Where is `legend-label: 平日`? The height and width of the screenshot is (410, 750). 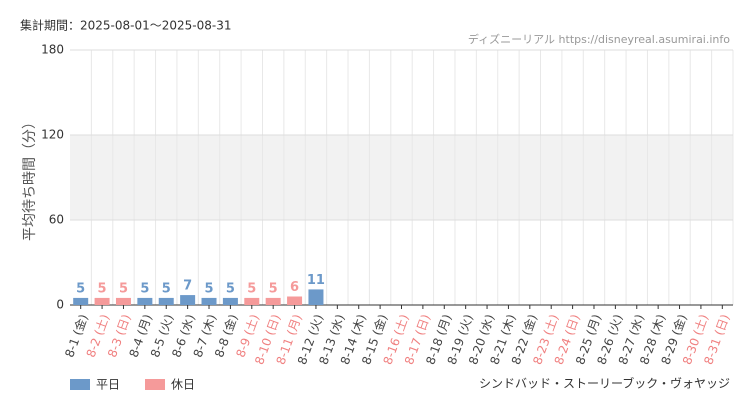 legend-label: 平日 is located at coordinates (108, 385).